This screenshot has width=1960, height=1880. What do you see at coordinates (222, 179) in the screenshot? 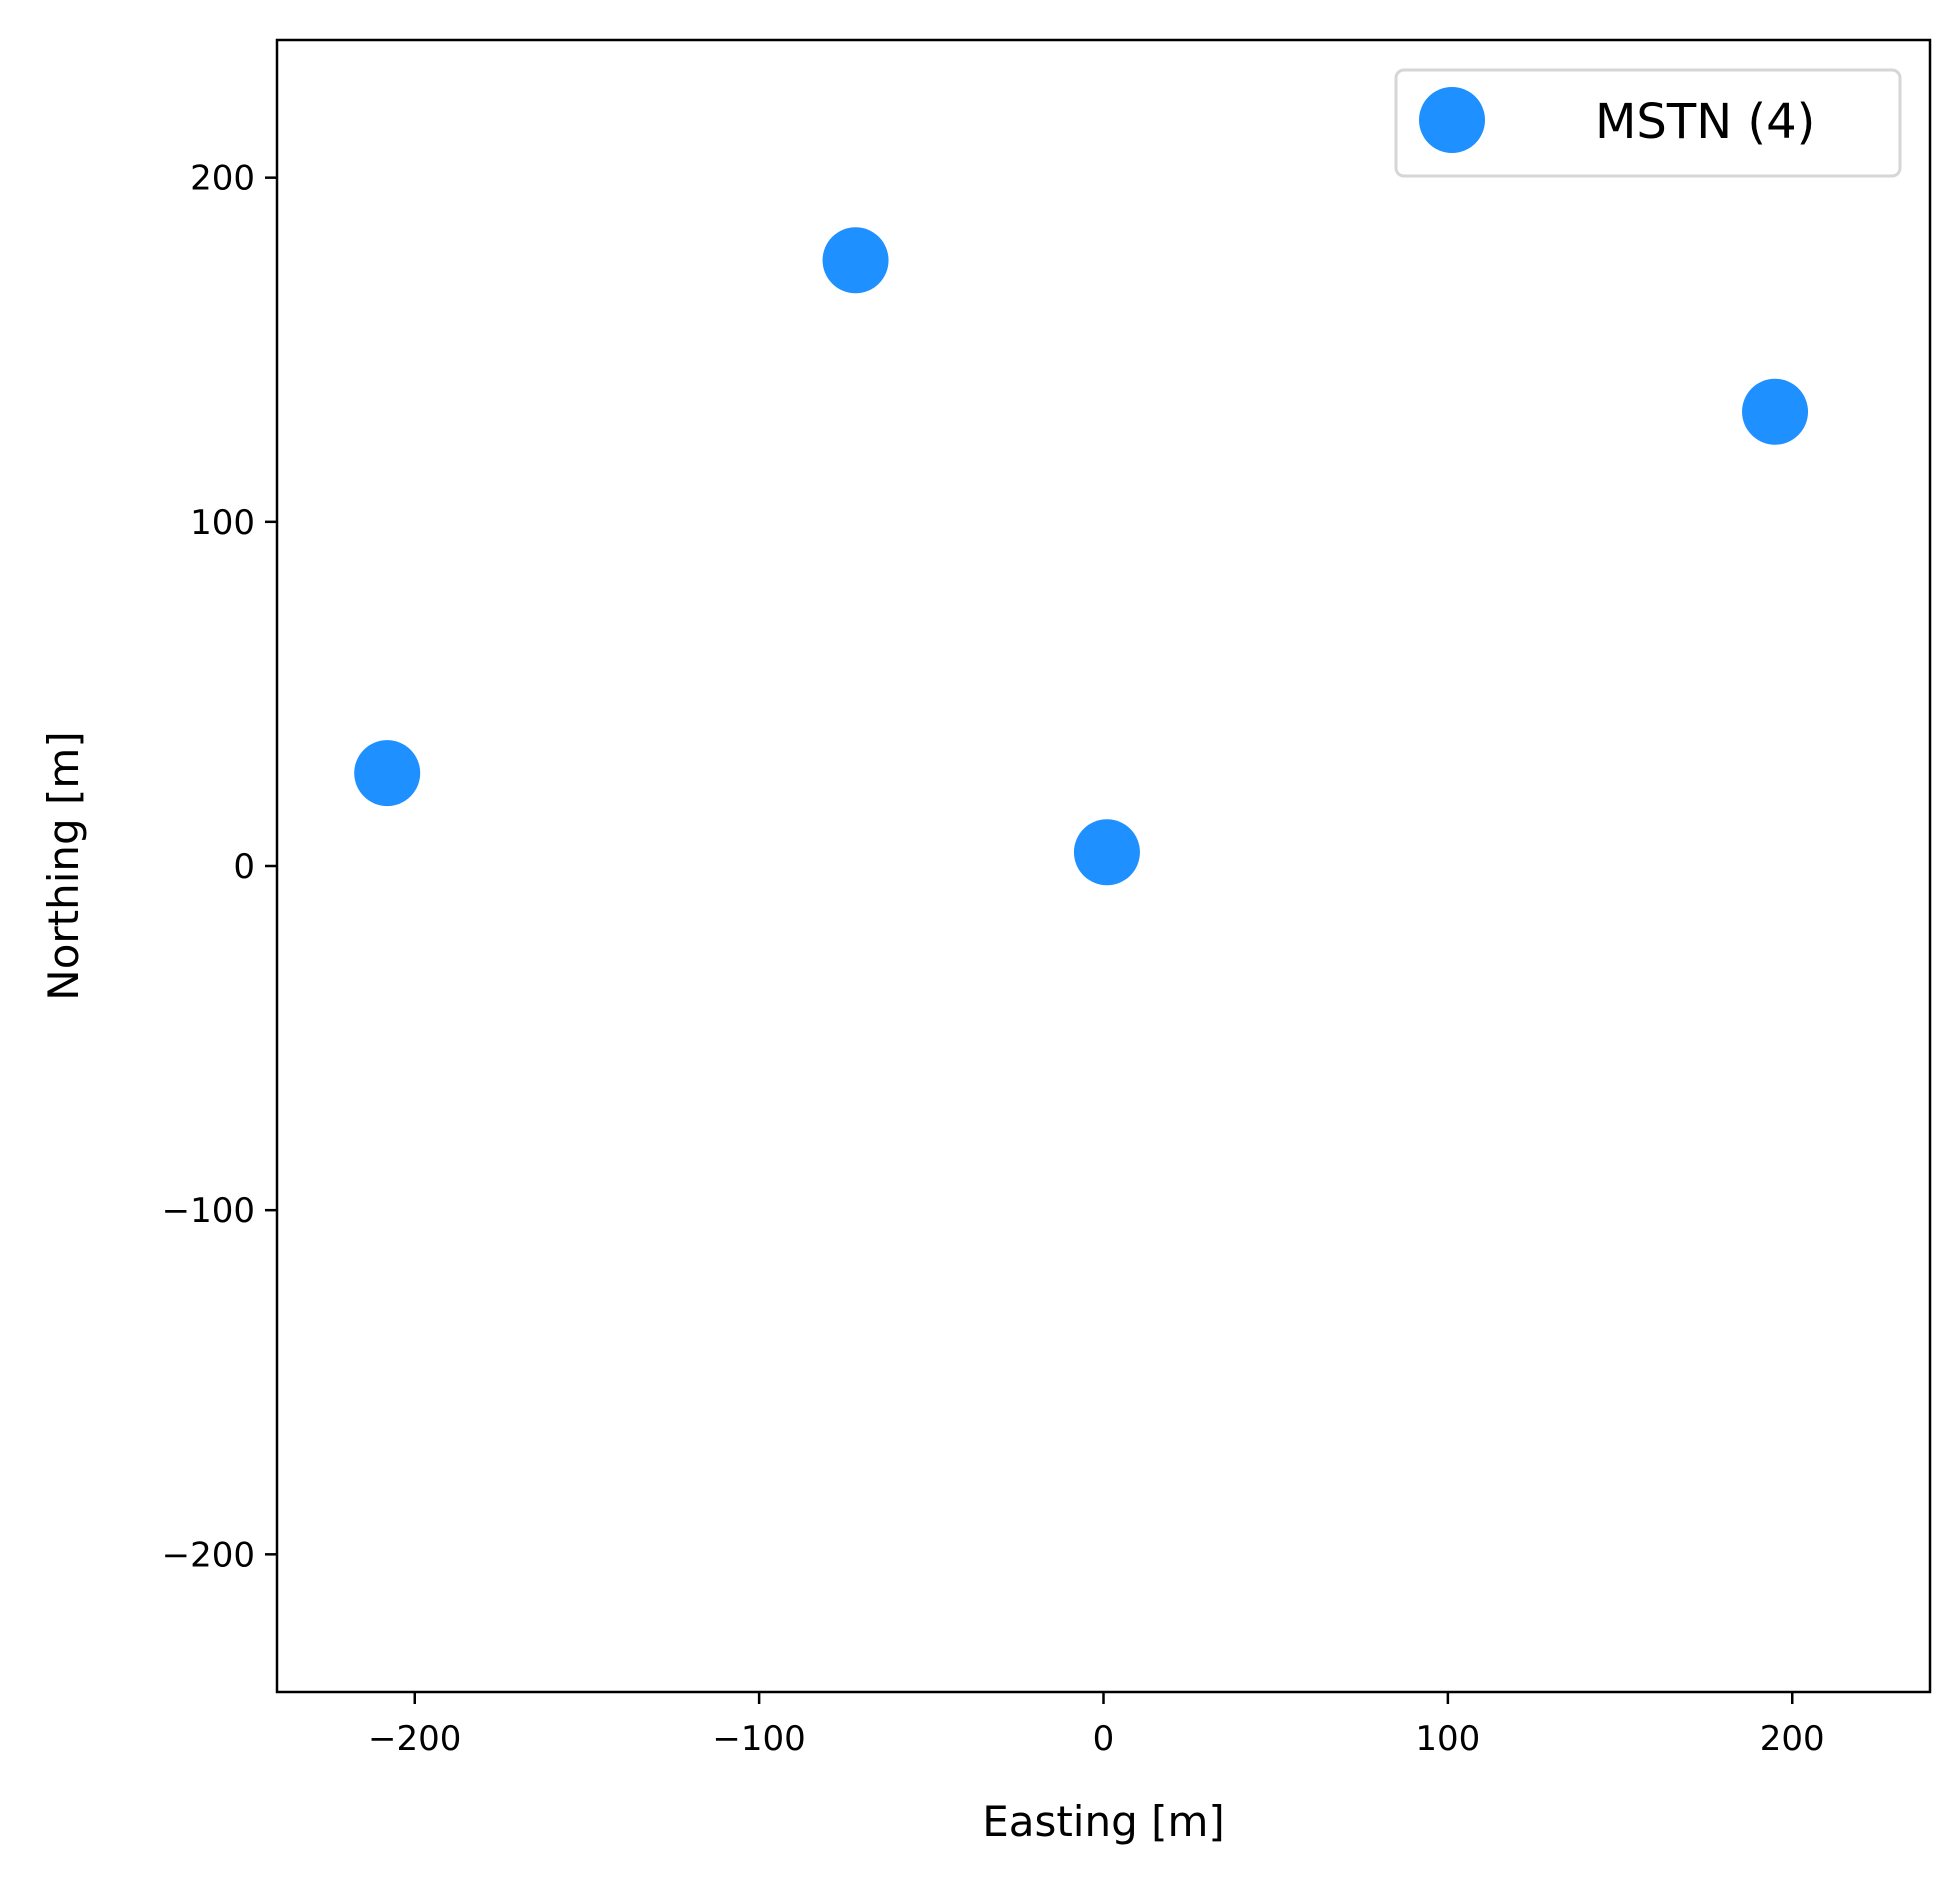
I see `y-tick-label: 200` at bounding box center [222, 179].